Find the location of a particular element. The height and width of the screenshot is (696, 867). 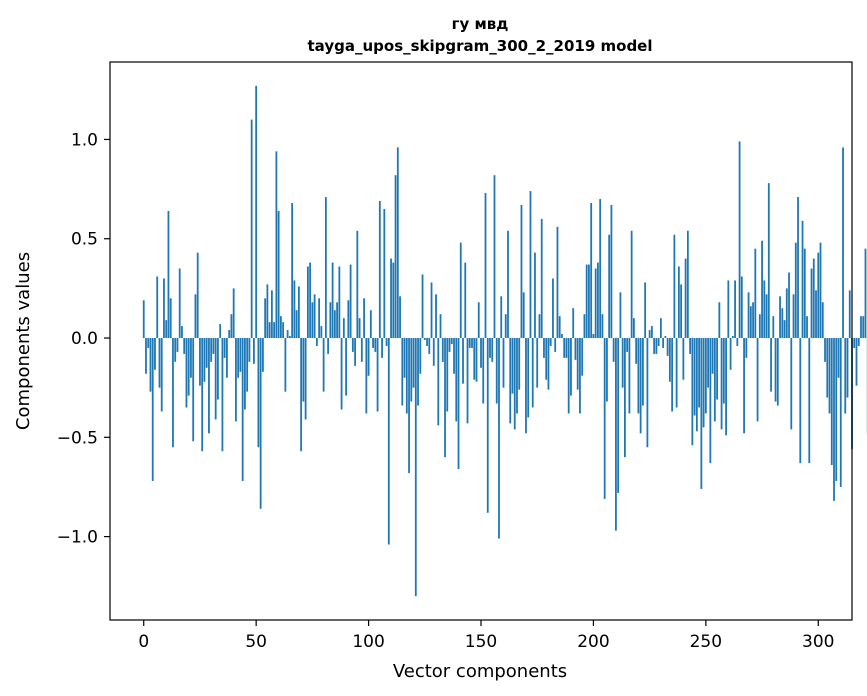

x-tick-label: 250 is located at coordinates (706, 642).